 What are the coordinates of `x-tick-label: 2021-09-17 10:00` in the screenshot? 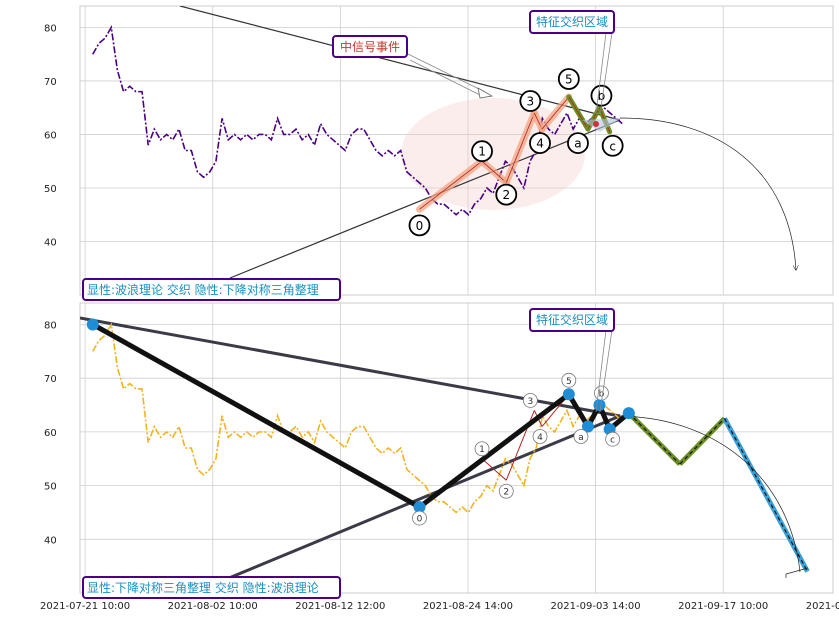 It's located at (723, 606).